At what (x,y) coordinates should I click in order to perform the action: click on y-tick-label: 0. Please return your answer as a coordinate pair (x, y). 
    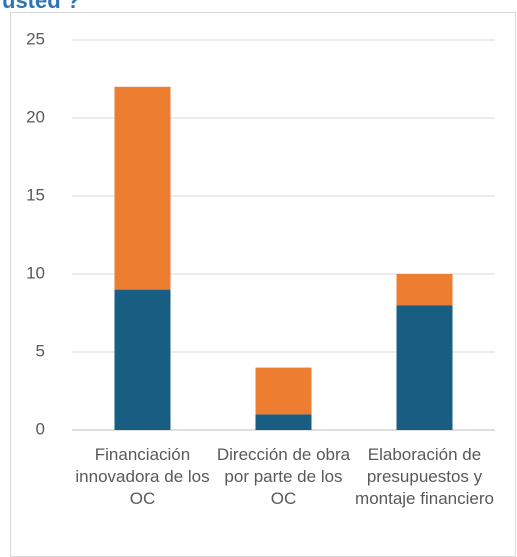
    Looking at the image, I should click on (40, 428).